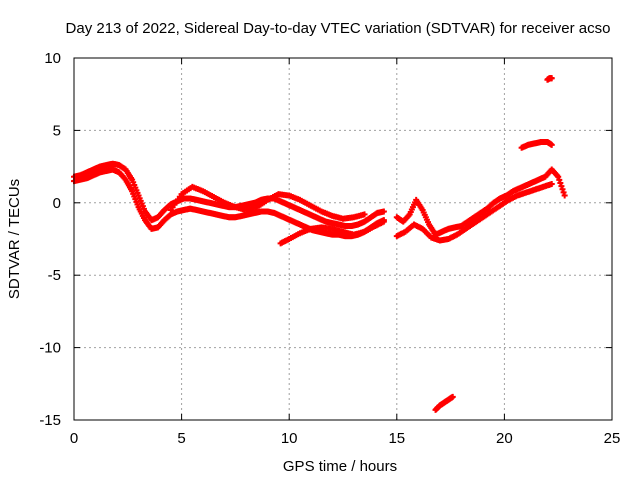 The image size is (640, 480). What do you see at coordinates (50, 348) in the screenshot?
I see `y-tick-label: -10` at bounding box center [50, 348].